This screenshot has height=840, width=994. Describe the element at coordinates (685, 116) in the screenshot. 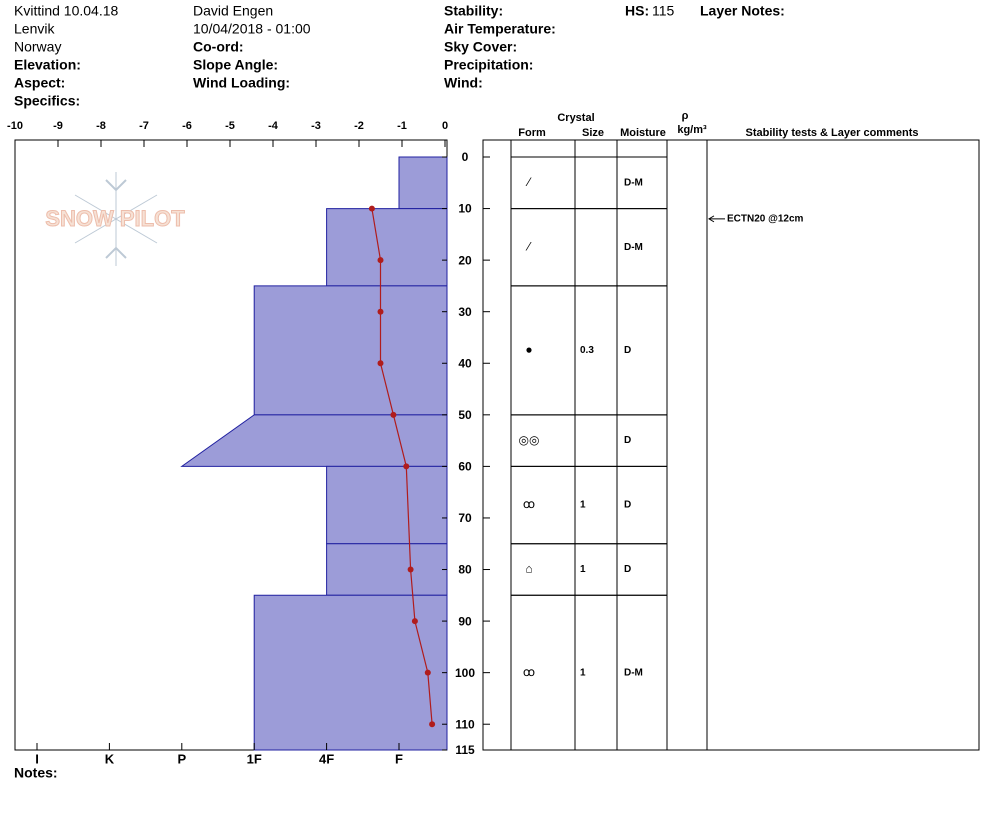

I see `density-symbol: ρ` at that location.